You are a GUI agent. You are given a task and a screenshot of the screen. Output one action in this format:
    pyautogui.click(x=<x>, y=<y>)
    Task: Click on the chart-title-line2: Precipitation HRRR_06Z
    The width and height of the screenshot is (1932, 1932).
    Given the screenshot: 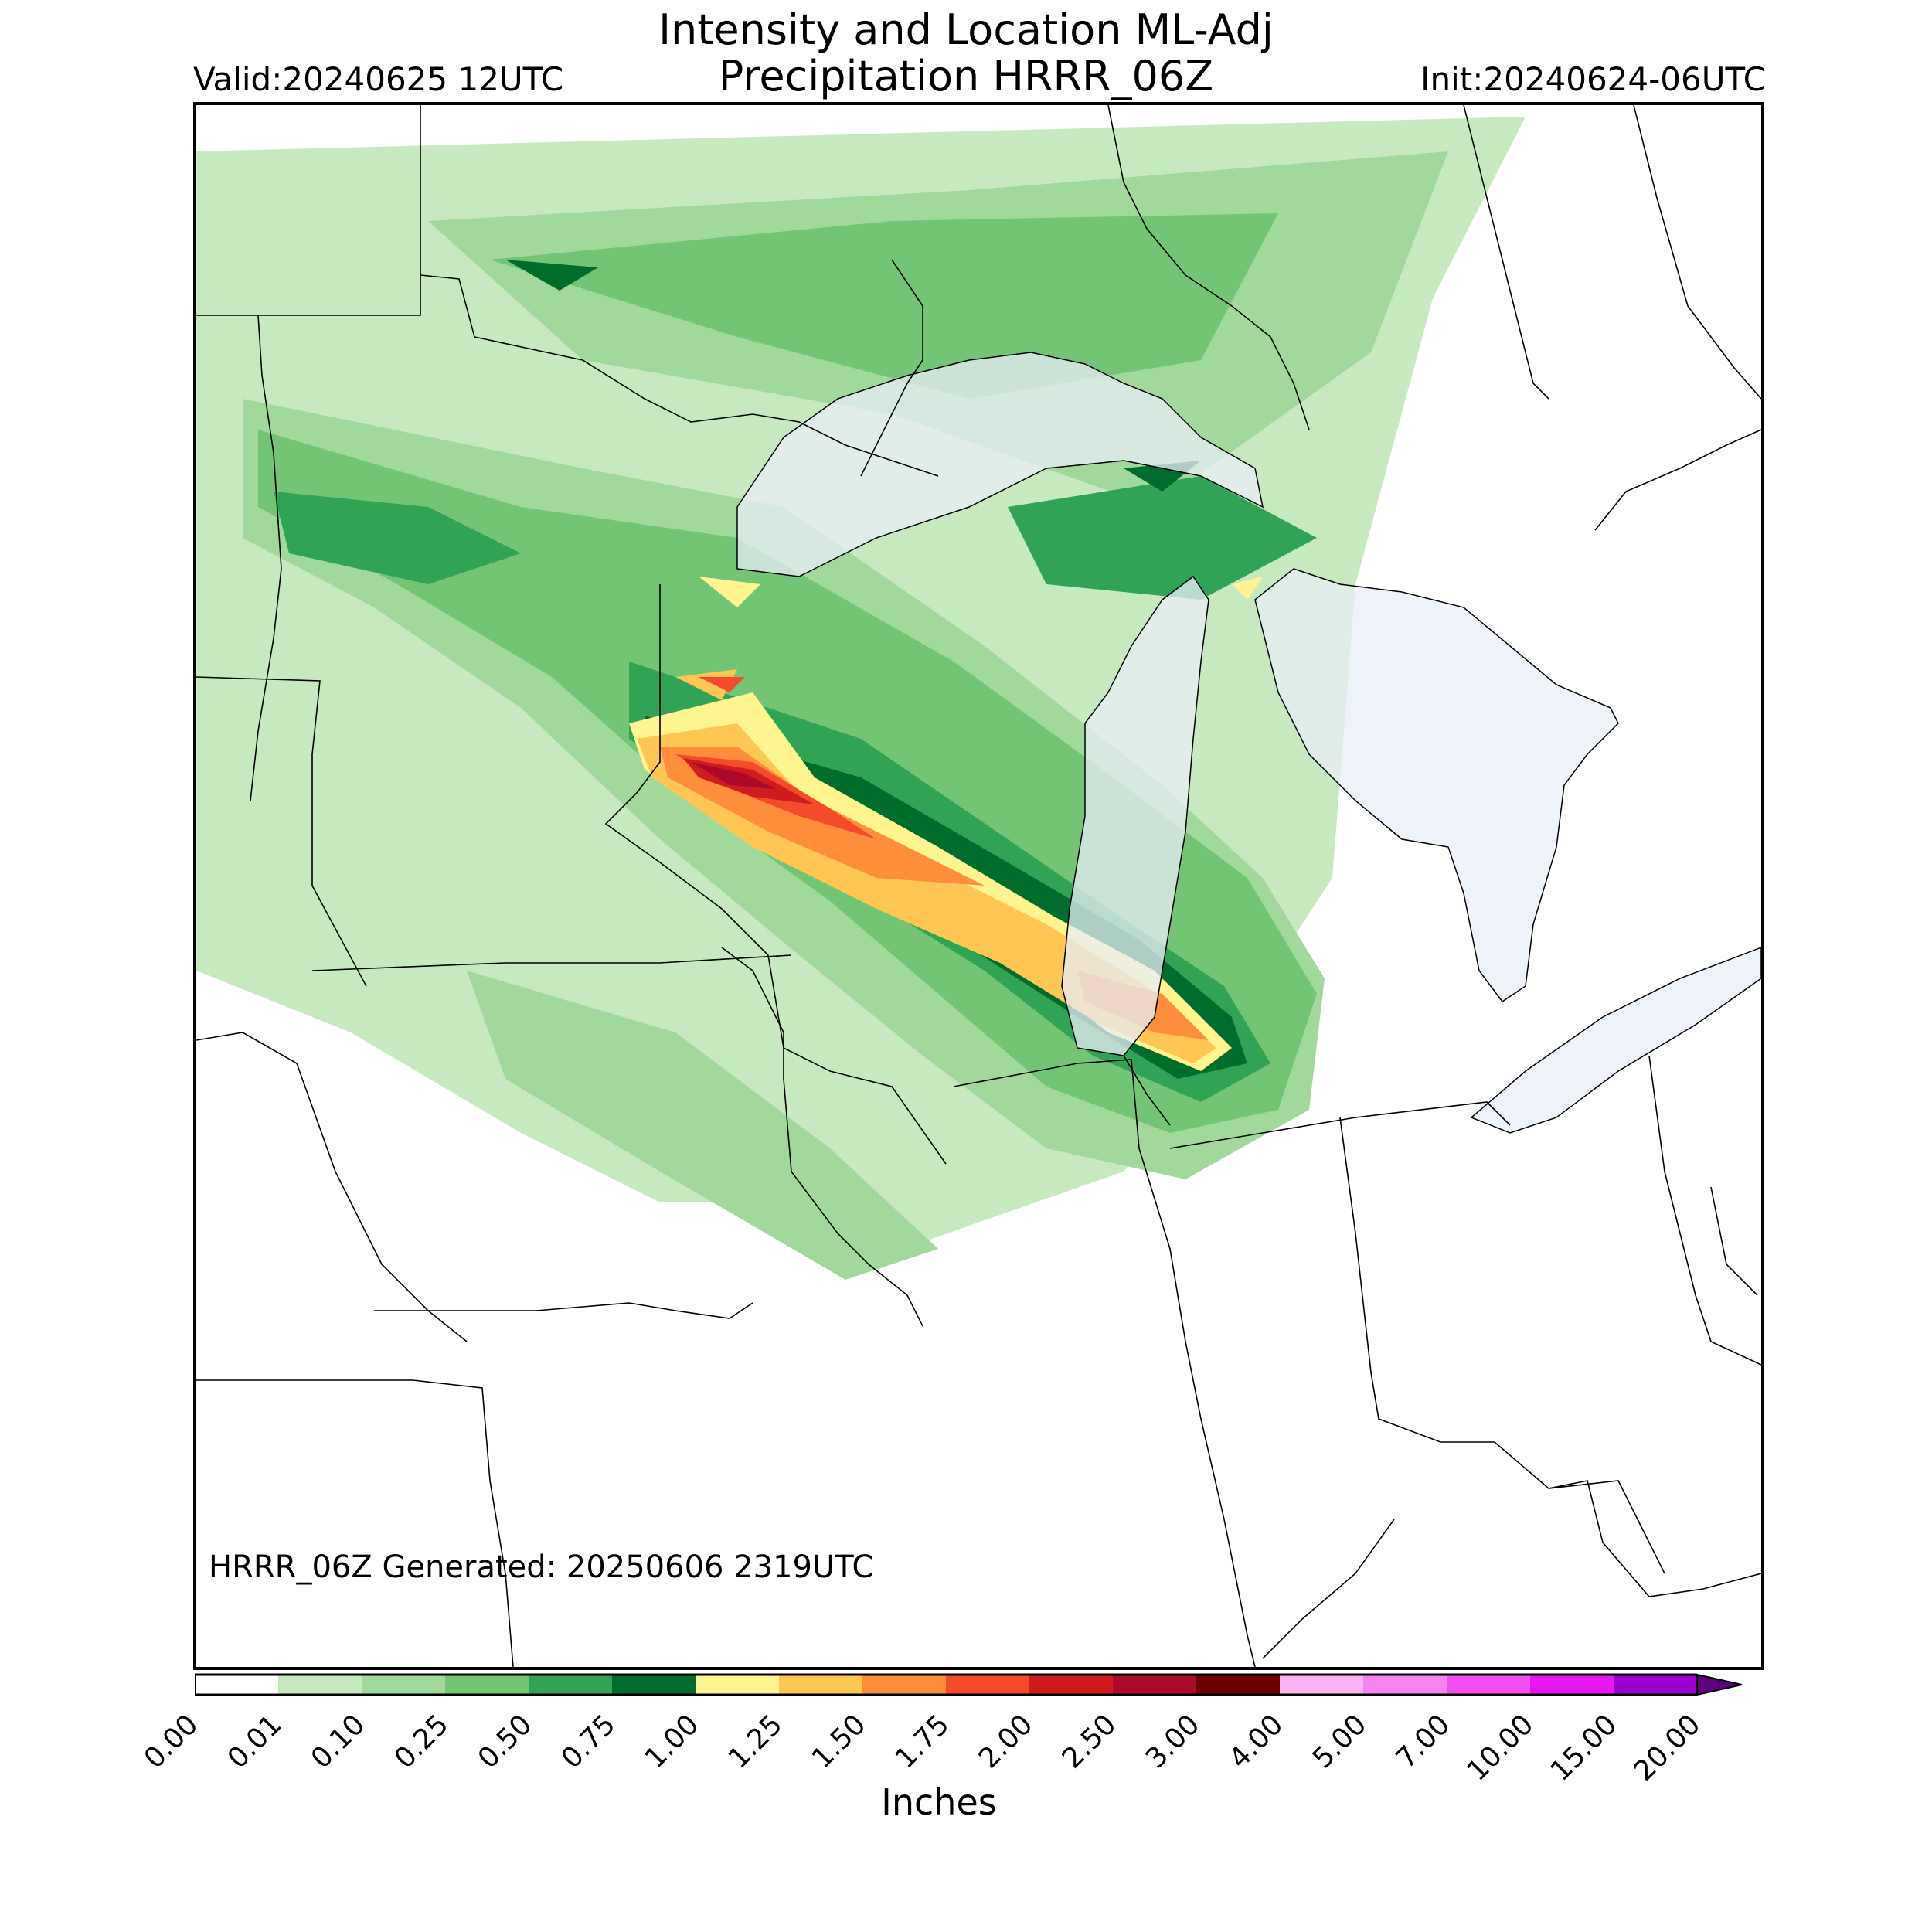 What is the action you would take?
    pyautogui.click(x=966, y=76)
    